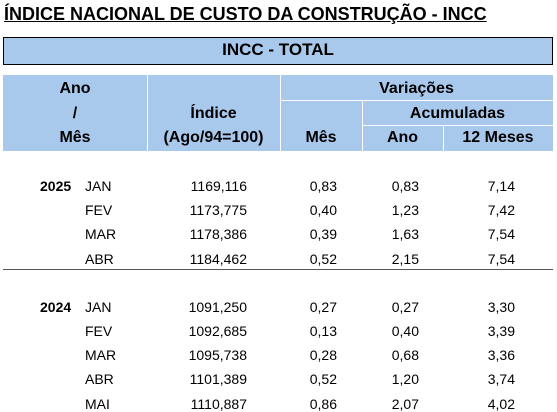 The height and width of the screenshot is (412, 557). Describe the element at coordinates (405, 403) in the screenshot. I see `cell-value: 2,07` at that location.